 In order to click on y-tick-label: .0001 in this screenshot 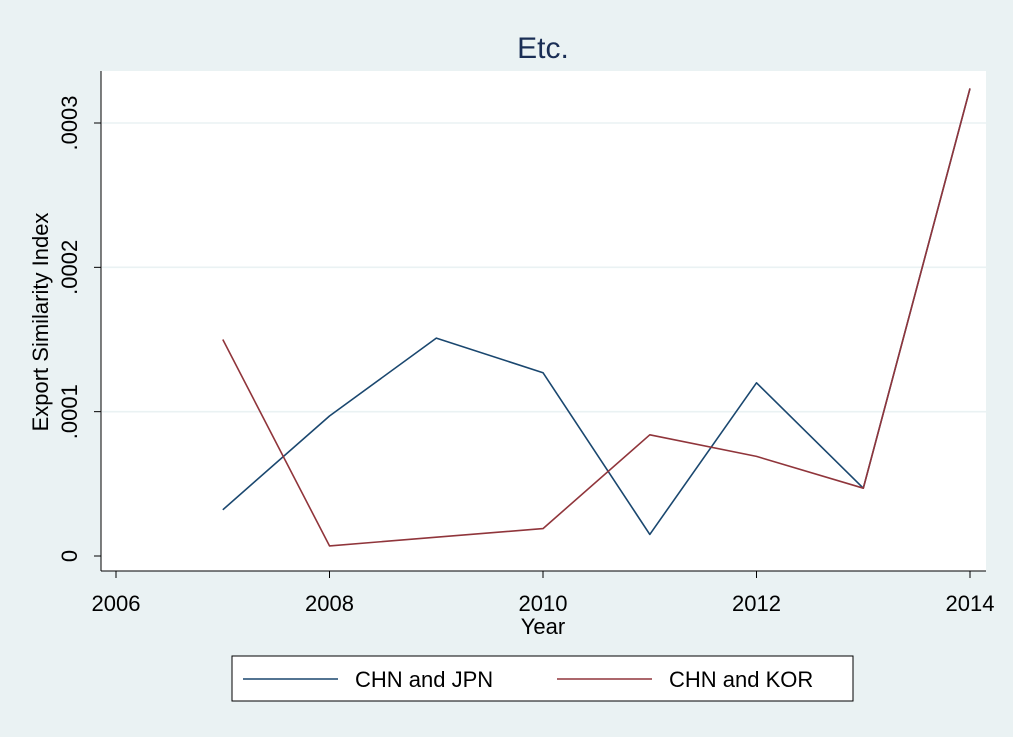, I will do `click(69, 411)`.